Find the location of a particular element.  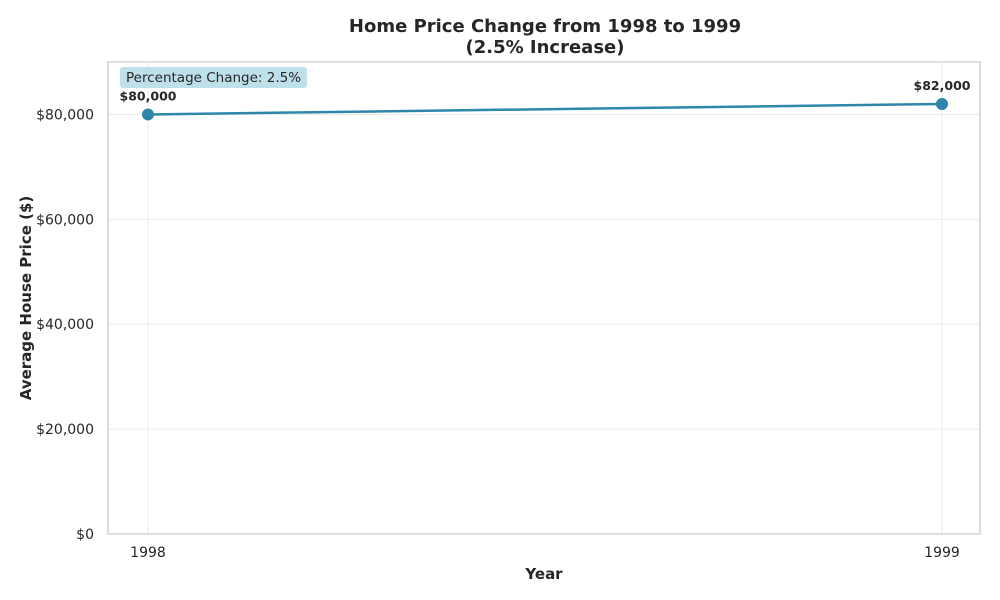

annotation-text: Percentage Change: 2.5% is located at coordinates (213, 78).